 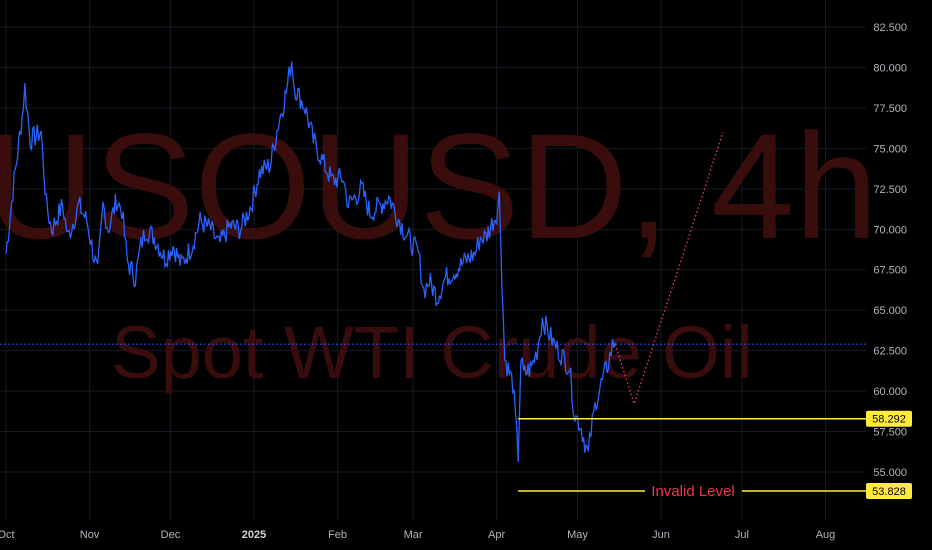 What do you see at coordinates (171, 535) in the screenshot?
I see `x-tick-label: Dec` at bounding box center [171, 535].